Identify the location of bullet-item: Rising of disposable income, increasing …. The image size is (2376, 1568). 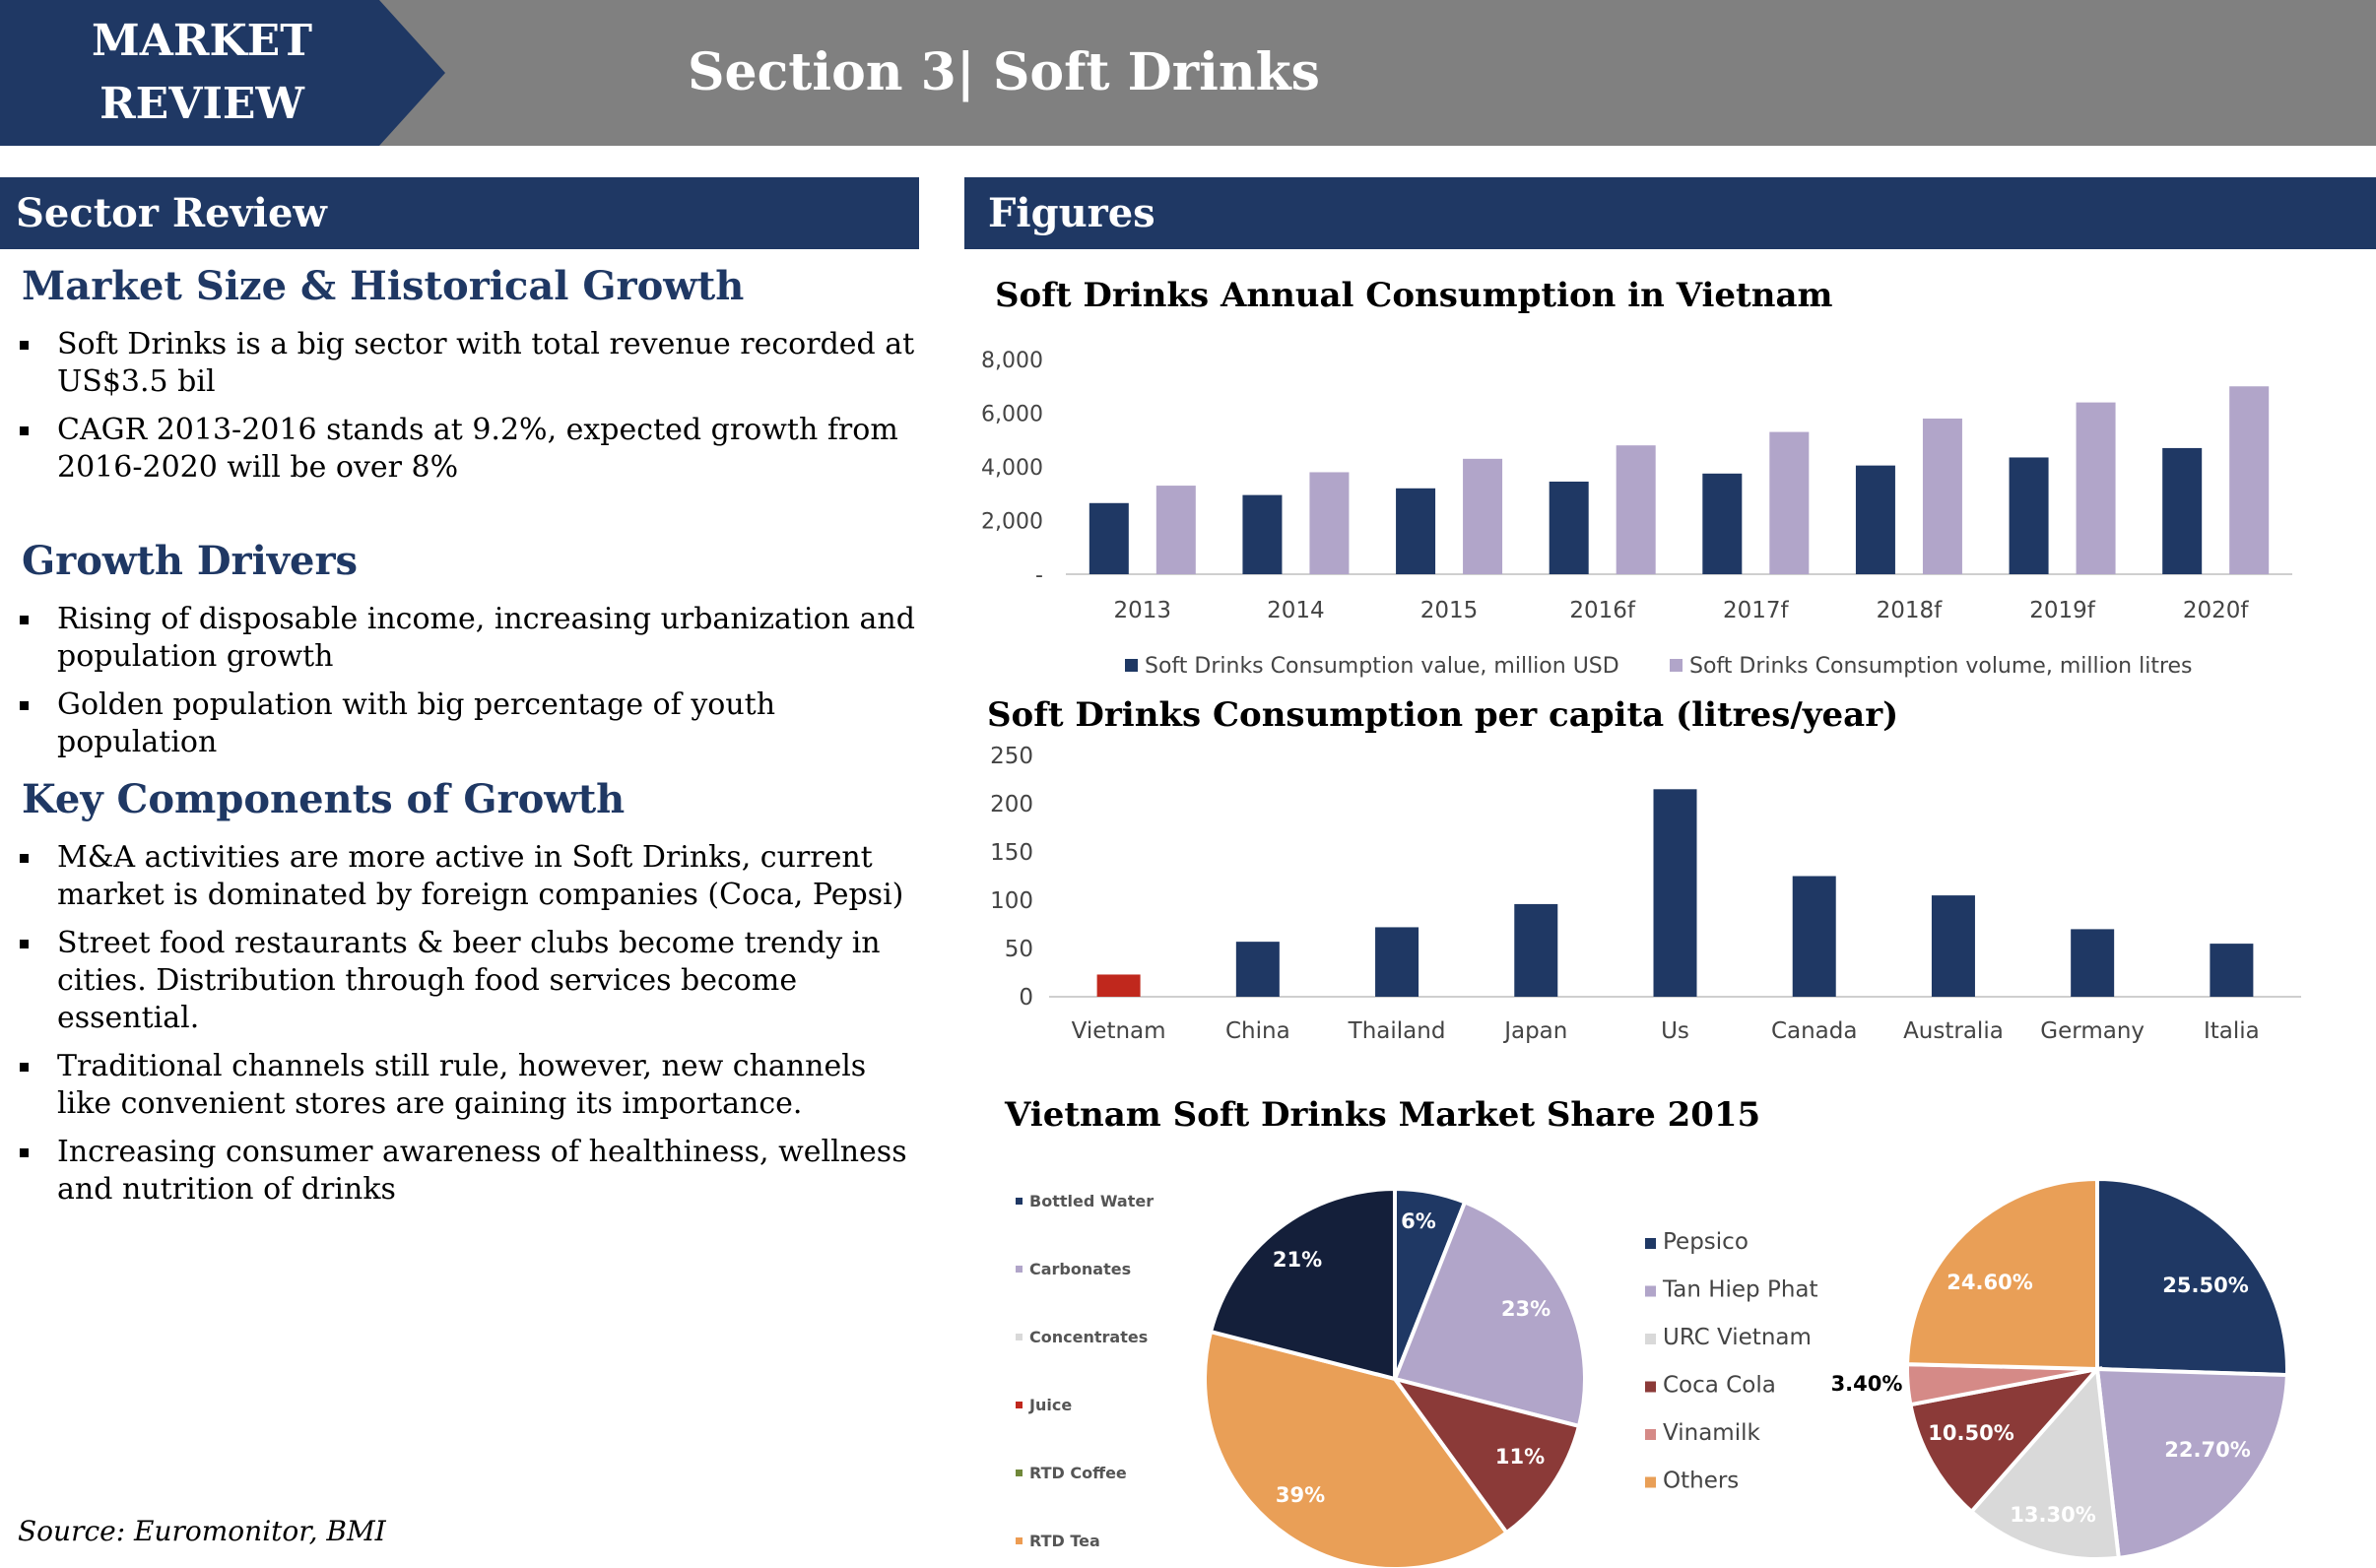
(471, 638).